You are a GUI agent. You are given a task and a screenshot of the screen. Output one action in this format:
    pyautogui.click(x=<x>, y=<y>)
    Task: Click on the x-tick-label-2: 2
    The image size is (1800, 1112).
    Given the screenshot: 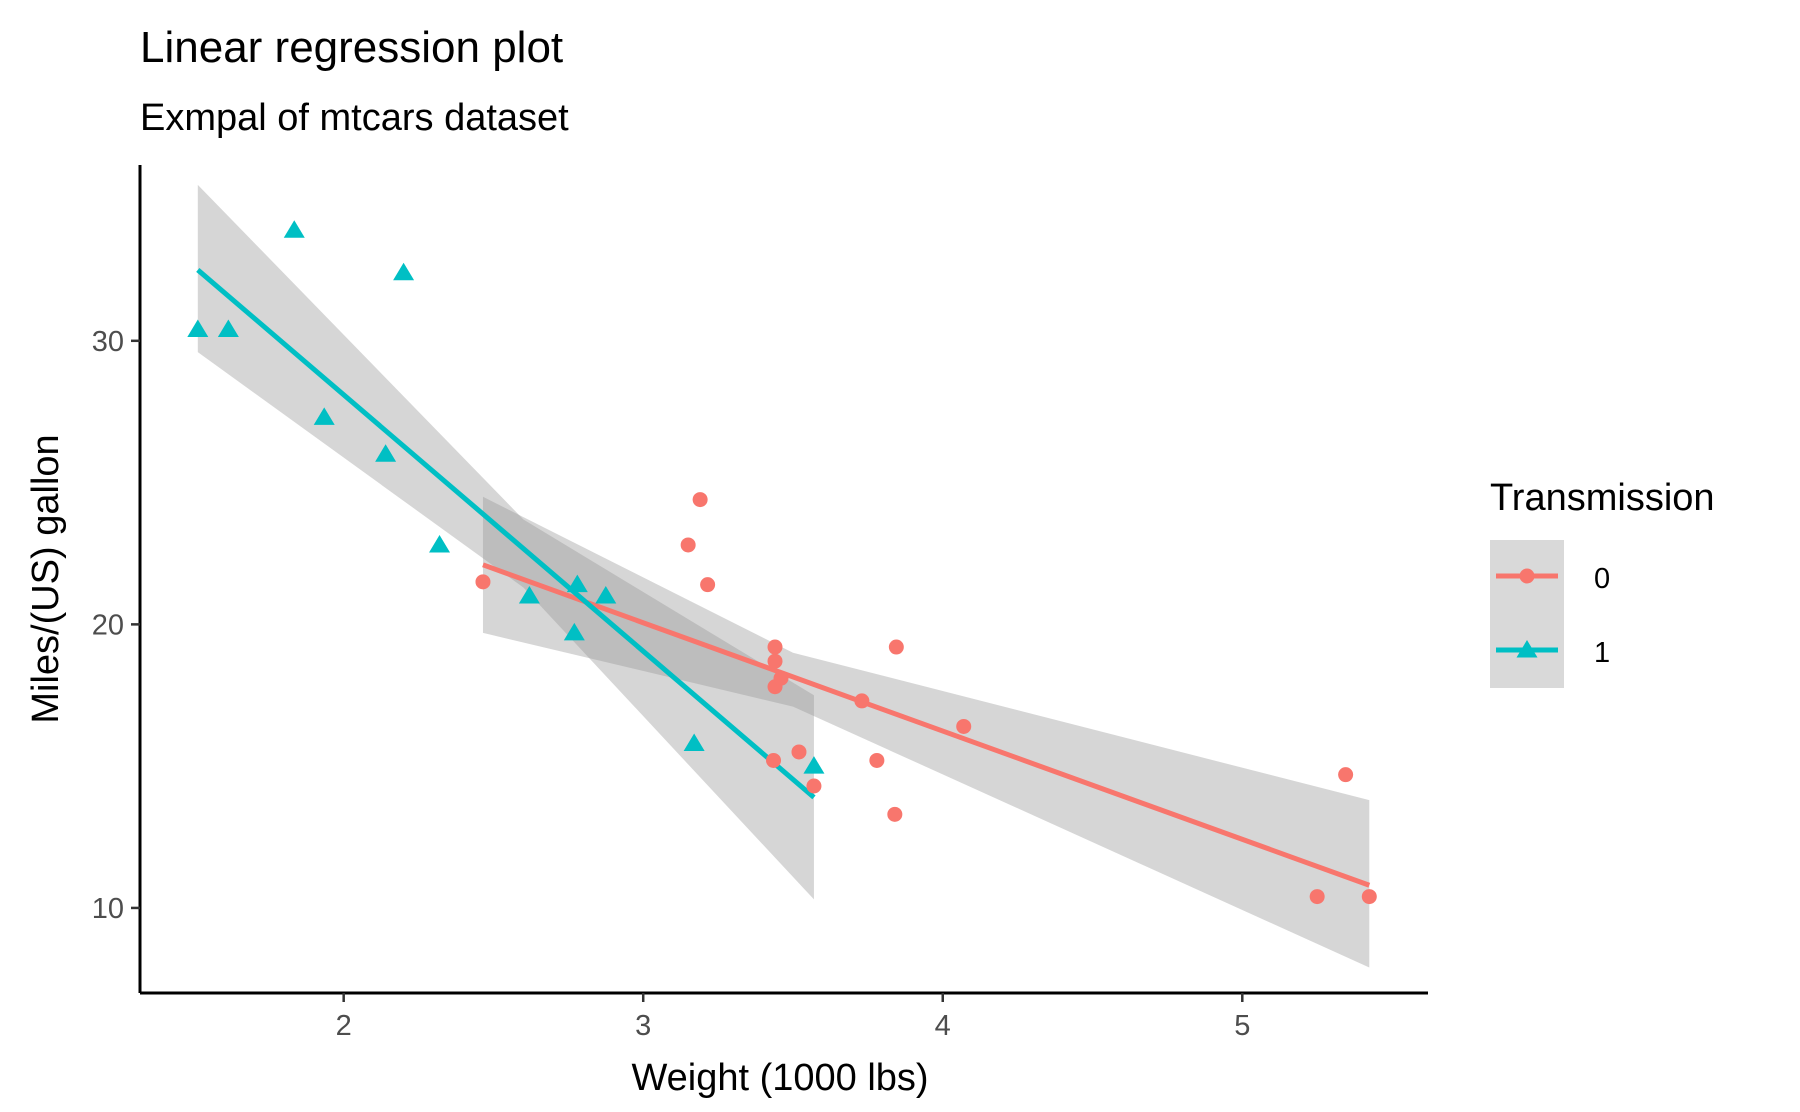 What is the action you would take?
    pyautogui.click(x=344, y=1026)
    